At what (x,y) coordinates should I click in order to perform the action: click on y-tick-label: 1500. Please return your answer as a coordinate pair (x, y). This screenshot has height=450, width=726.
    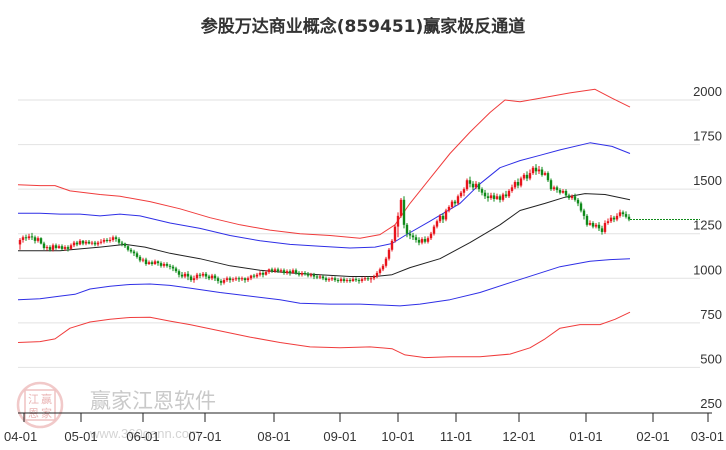
    Looking at the image, I should click on (707, 180).